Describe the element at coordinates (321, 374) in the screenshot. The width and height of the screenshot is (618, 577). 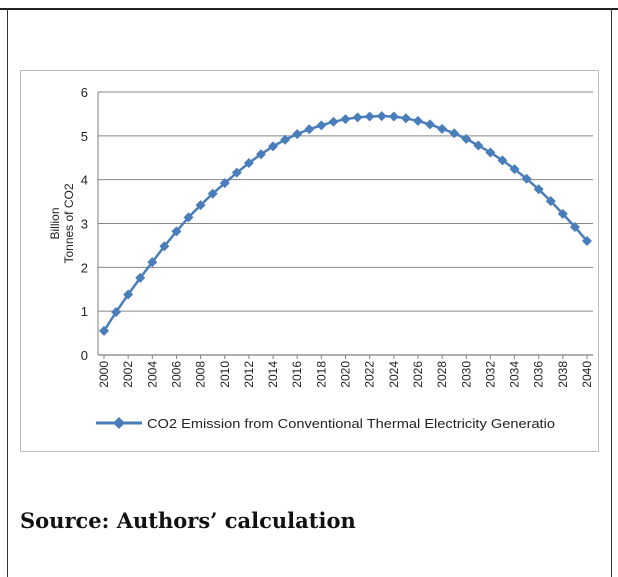
I see `x-tick-label: 2018` at that location.